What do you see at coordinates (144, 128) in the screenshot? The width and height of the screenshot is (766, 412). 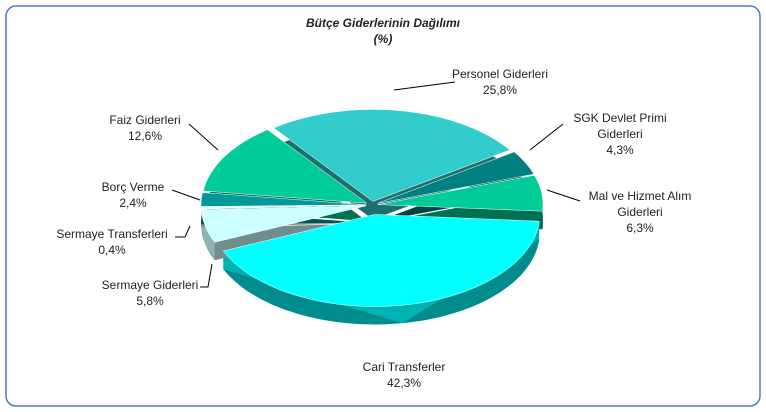 I see `data-label: Faiz Giderleri 12,6%` at bounding box center [144, 128].